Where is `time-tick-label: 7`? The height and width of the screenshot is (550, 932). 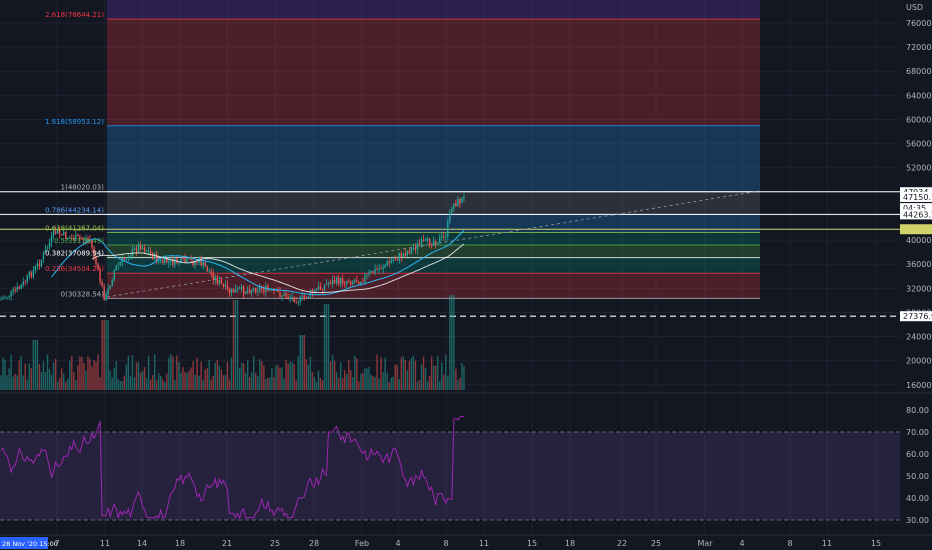 time-tick-label: 7 is located at coordinates (56, 543).